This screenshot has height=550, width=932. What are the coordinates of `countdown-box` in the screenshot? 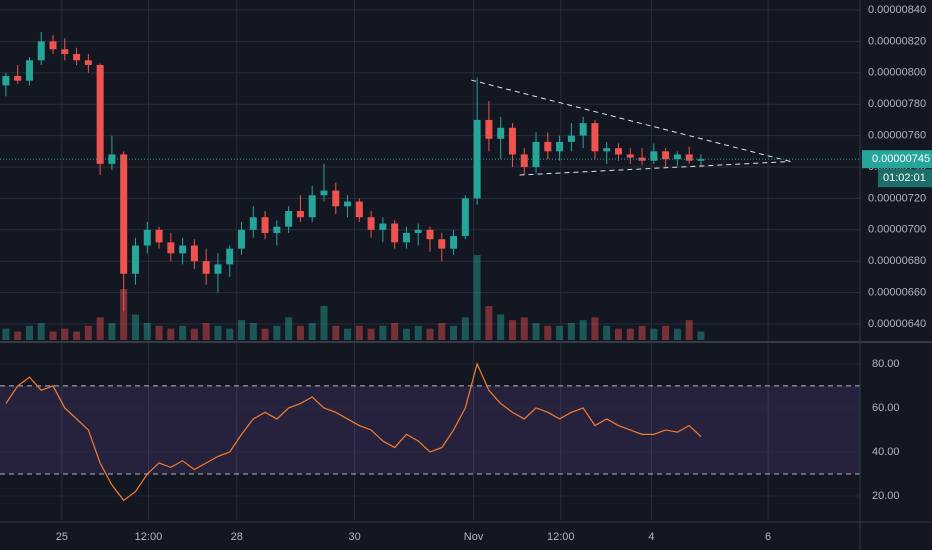 It's located at (905, 178).